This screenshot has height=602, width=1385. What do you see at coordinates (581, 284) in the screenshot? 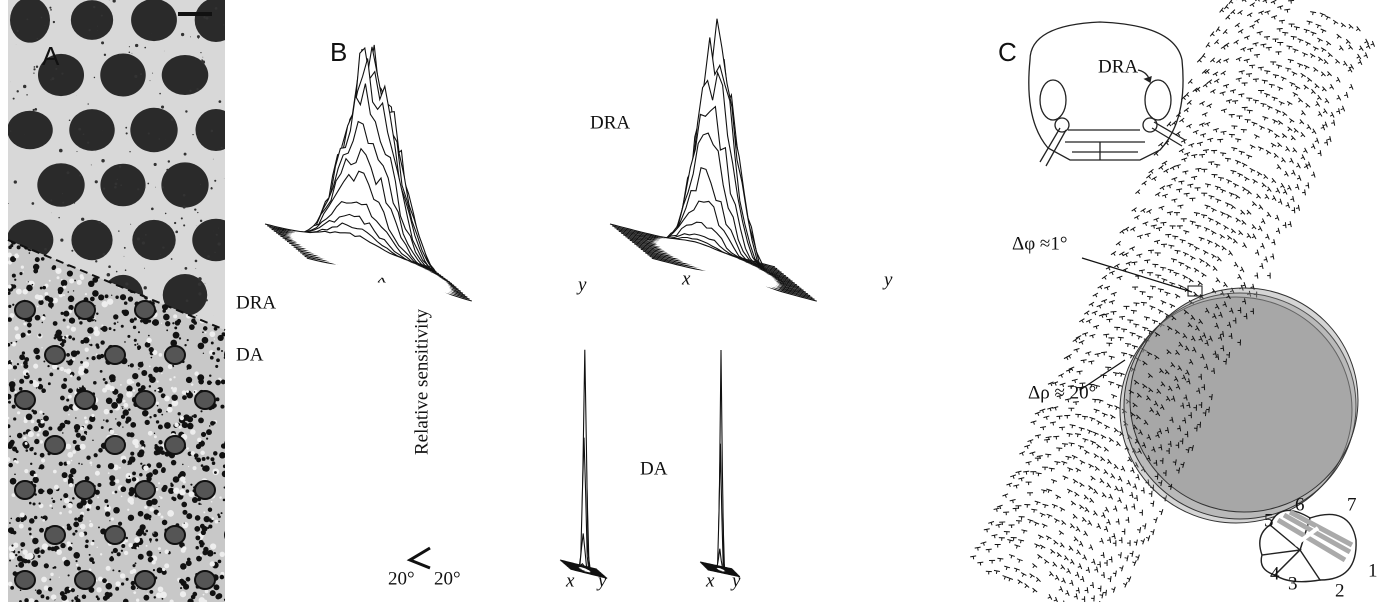
I see `axis-label: y` at bounding box center [581, 284].